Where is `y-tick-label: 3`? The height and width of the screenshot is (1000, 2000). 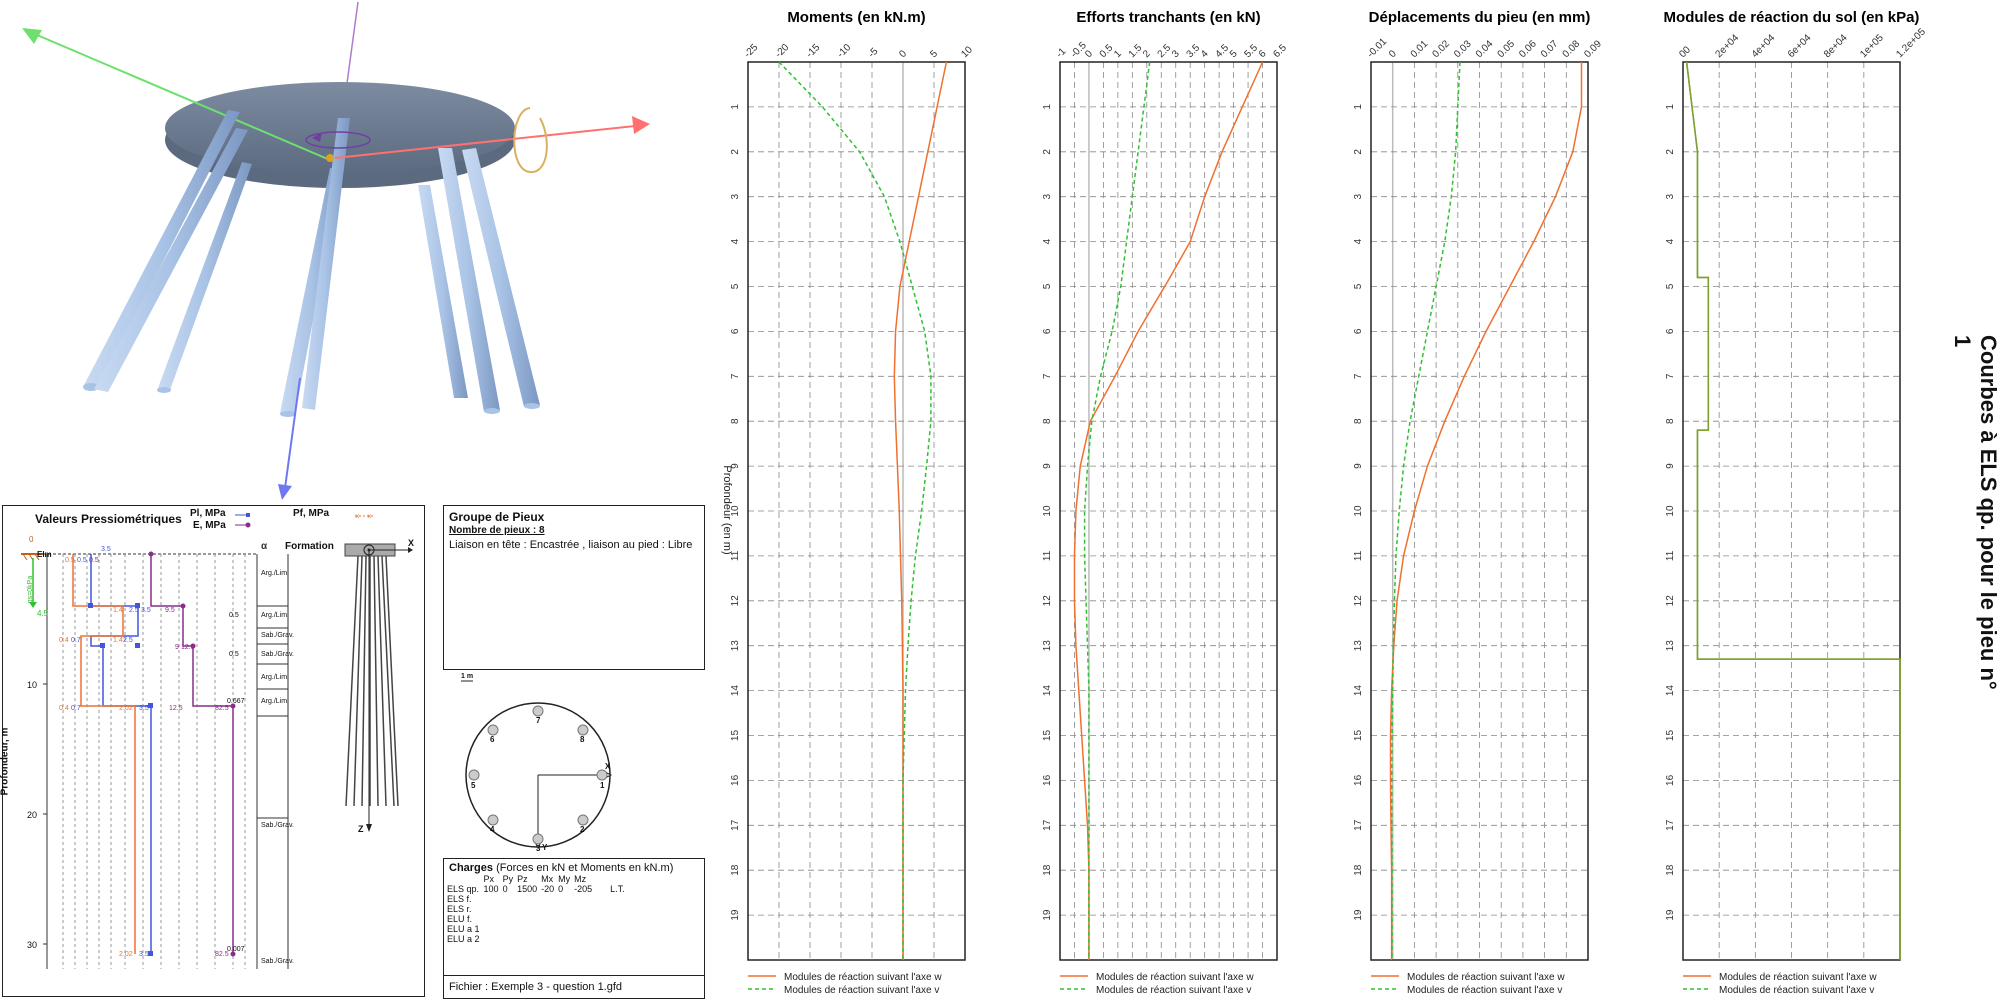
y-tick-label: 3 is located at coordinates (1047, 196).